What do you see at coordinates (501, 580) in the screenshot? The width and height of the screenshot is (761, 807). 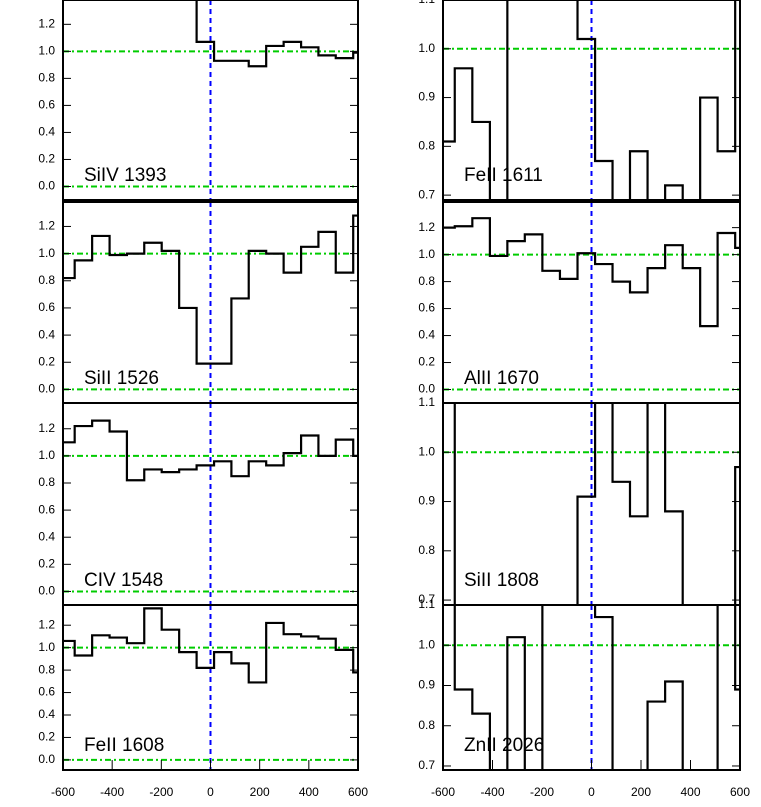 I see `panel-label: SiII 1808` at bounding box center [501, 580].